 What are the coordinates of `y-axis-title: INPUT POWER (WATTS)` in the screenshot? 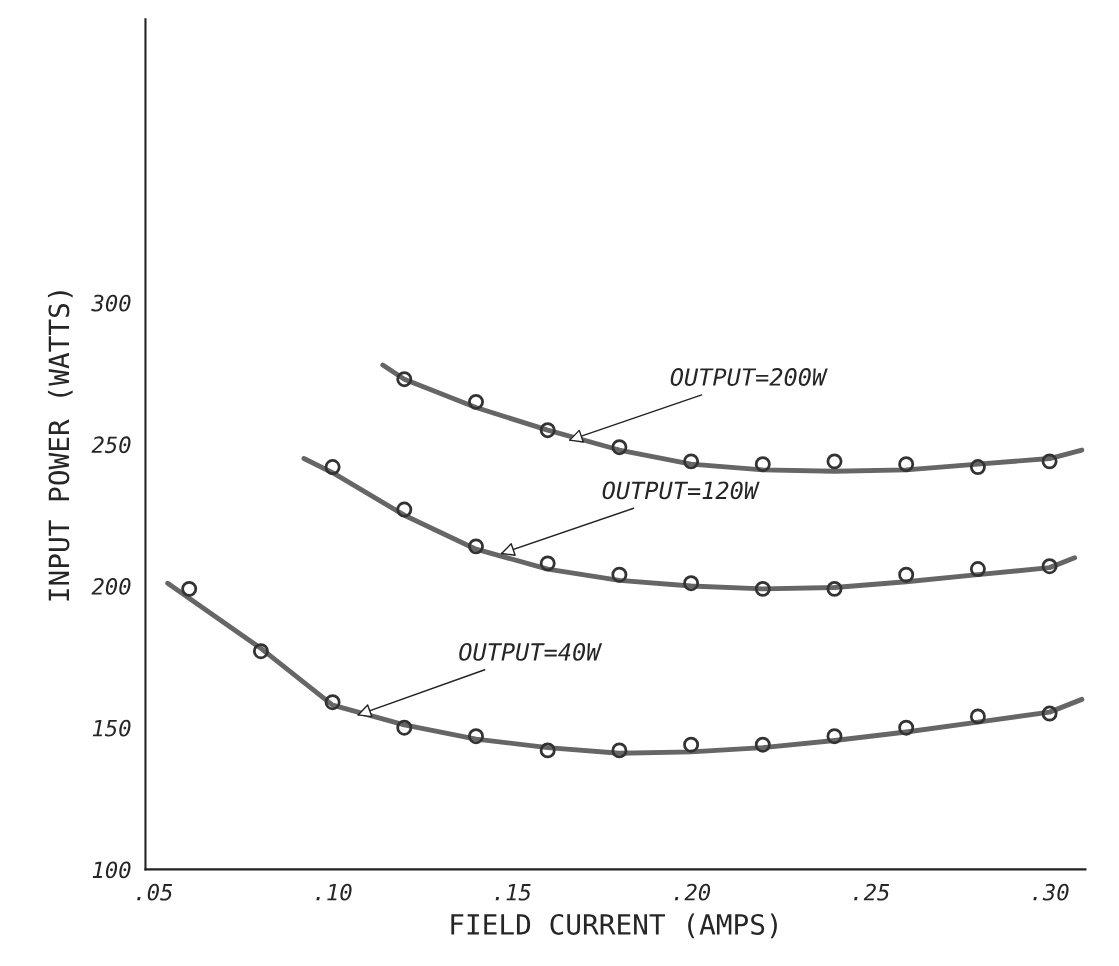 It's located at (60, 446).